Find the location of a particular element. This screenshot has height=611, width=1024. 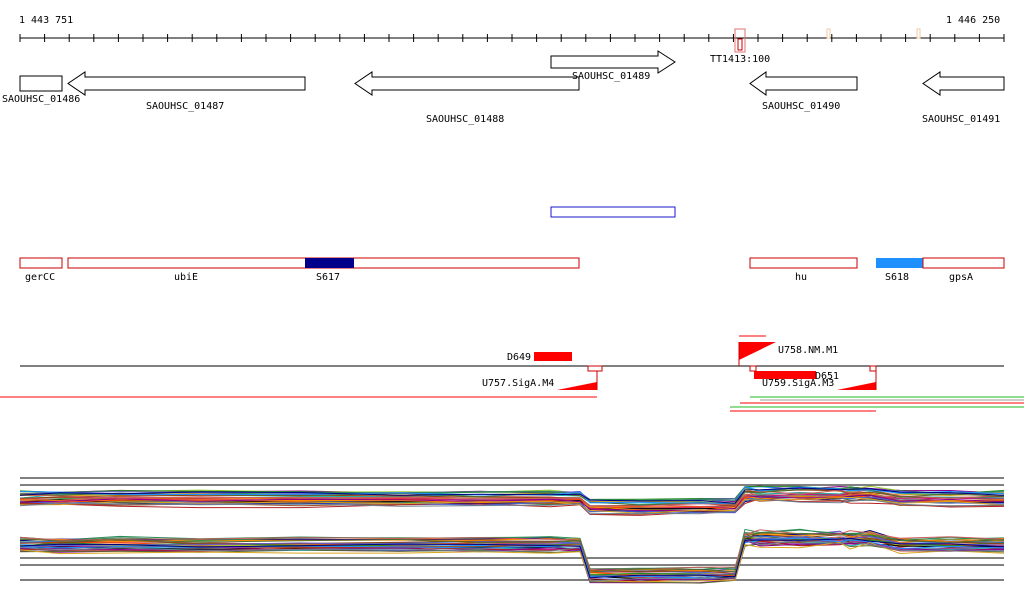

coordinate-ruler: 1 443 751 1 446 250 is located at coordinates (512, 28).